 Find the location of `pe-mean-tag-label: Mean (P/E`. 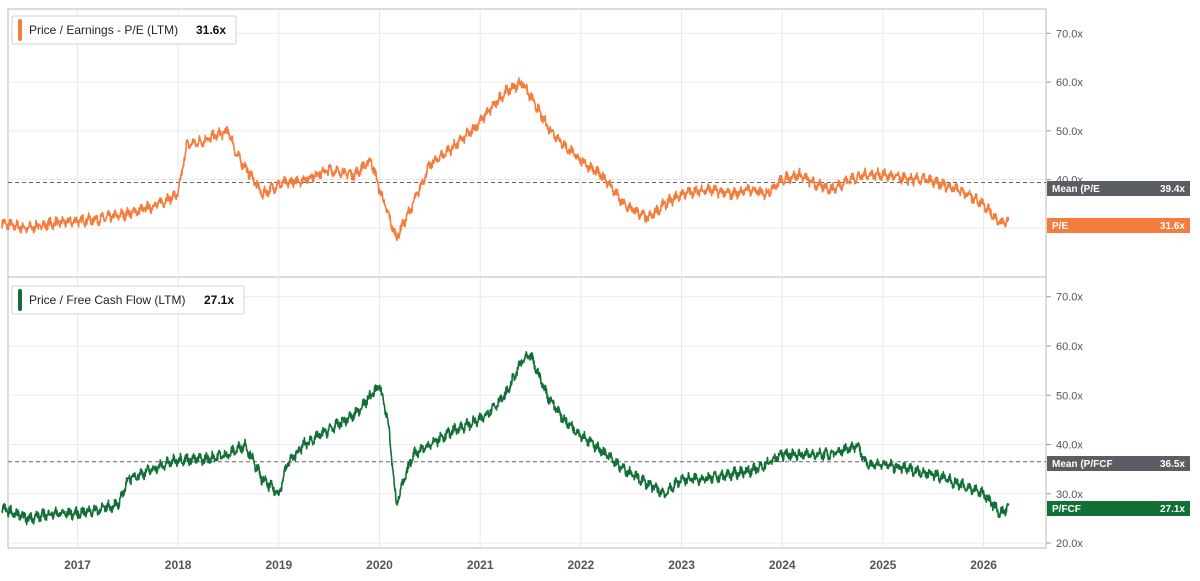

pe-mean-tag-label: Mean (P/E is located at coordinates (1076, 189).